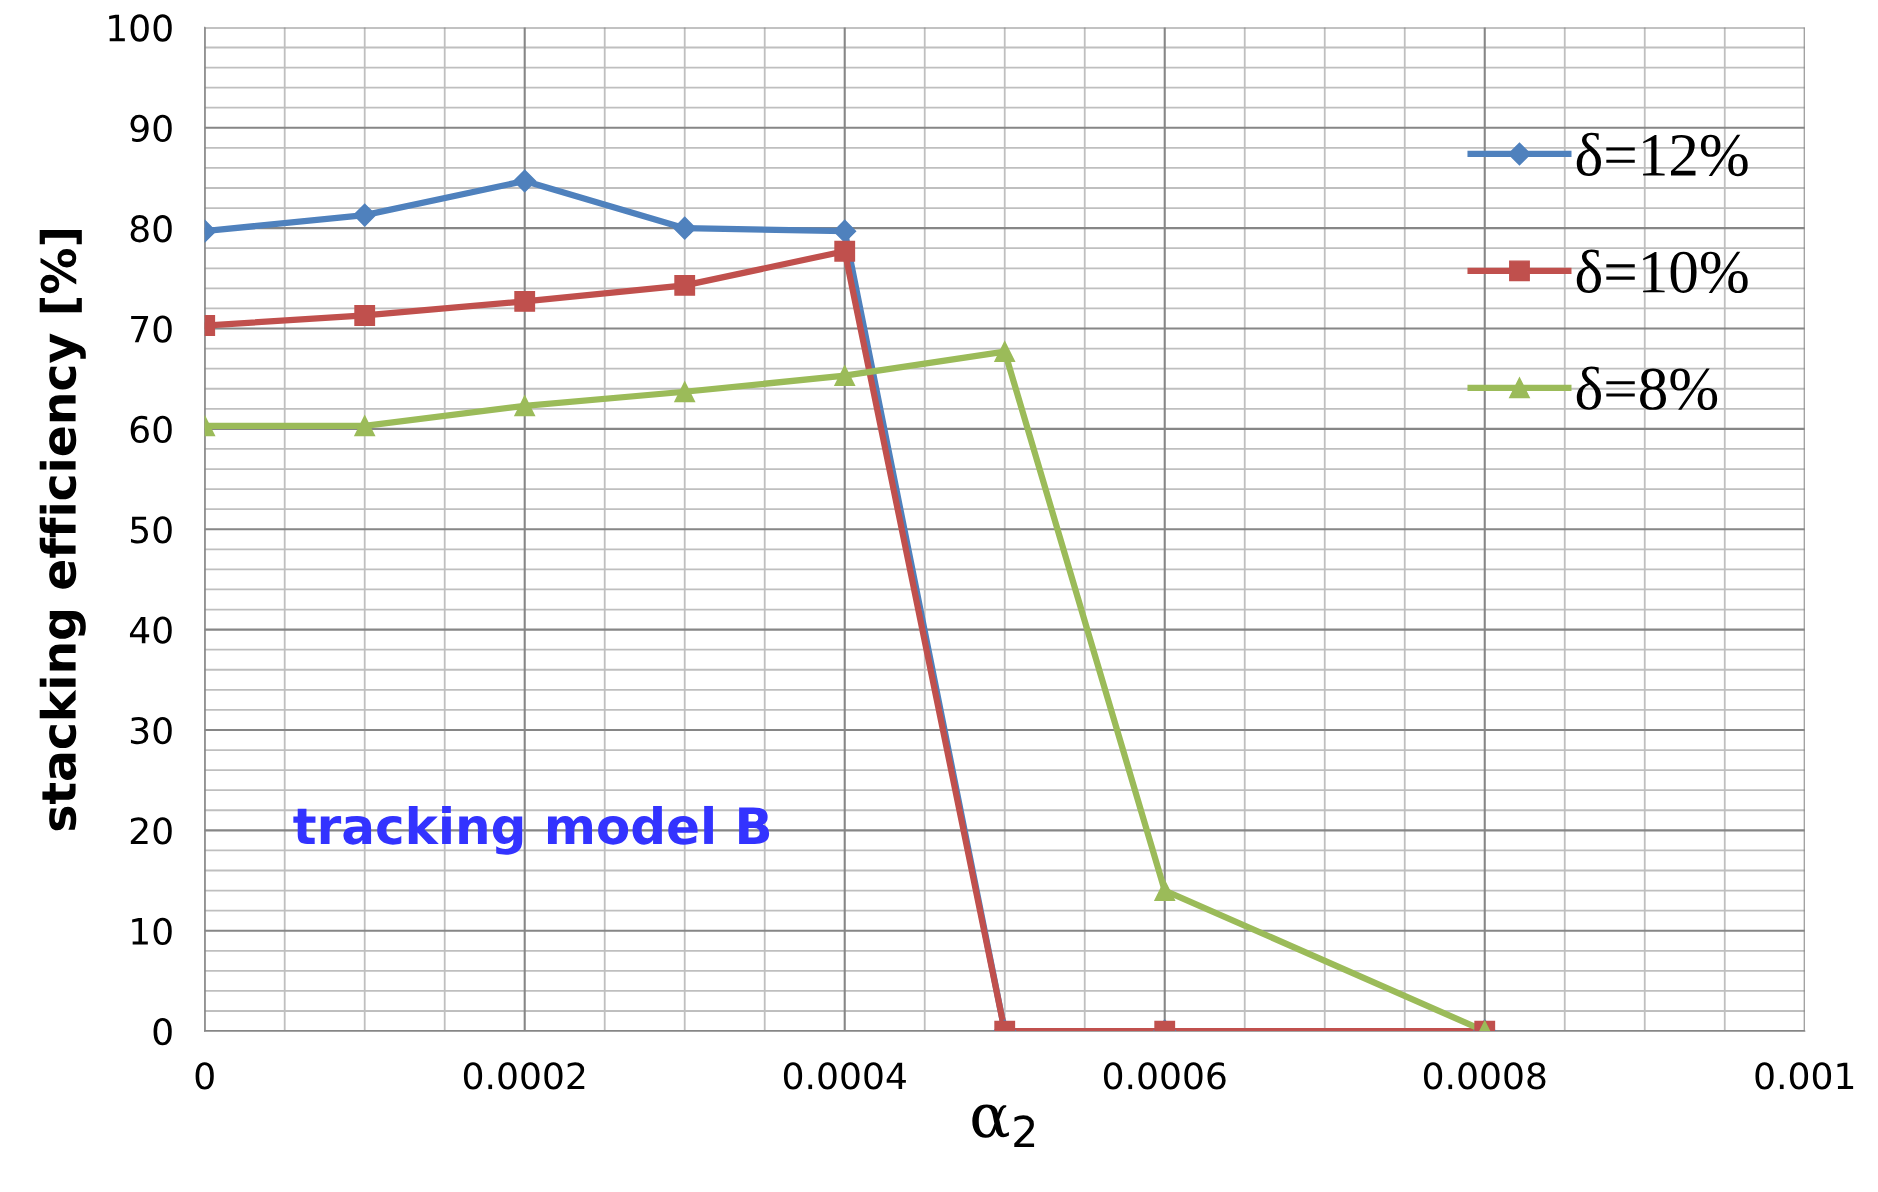  What do you see at coordinates (151, 530) in the screenshot?
I see `y-tick-label: 50` at bounding box center [151, 530].